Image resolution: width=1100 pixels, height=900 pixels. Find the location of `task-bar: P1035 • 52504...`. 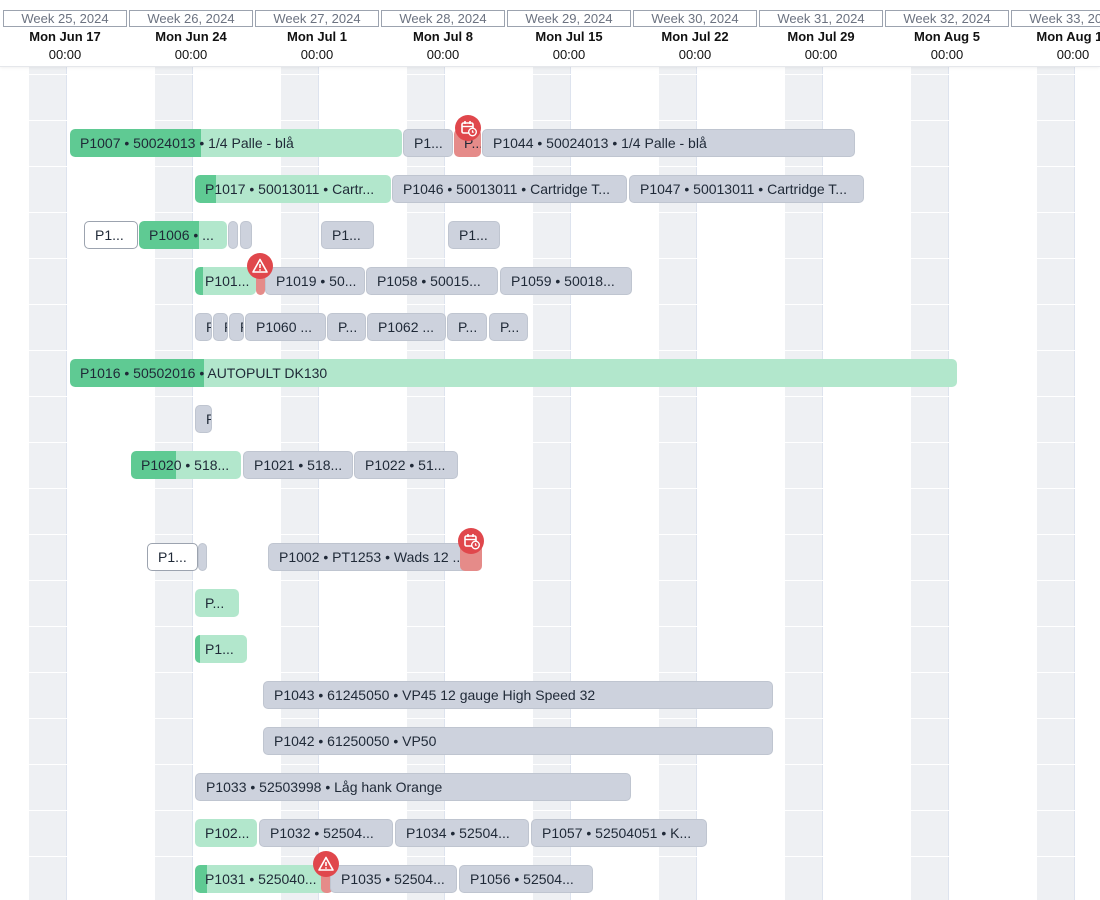

task-bar: P1035 • 52504... is located at coordinates (393, 879).